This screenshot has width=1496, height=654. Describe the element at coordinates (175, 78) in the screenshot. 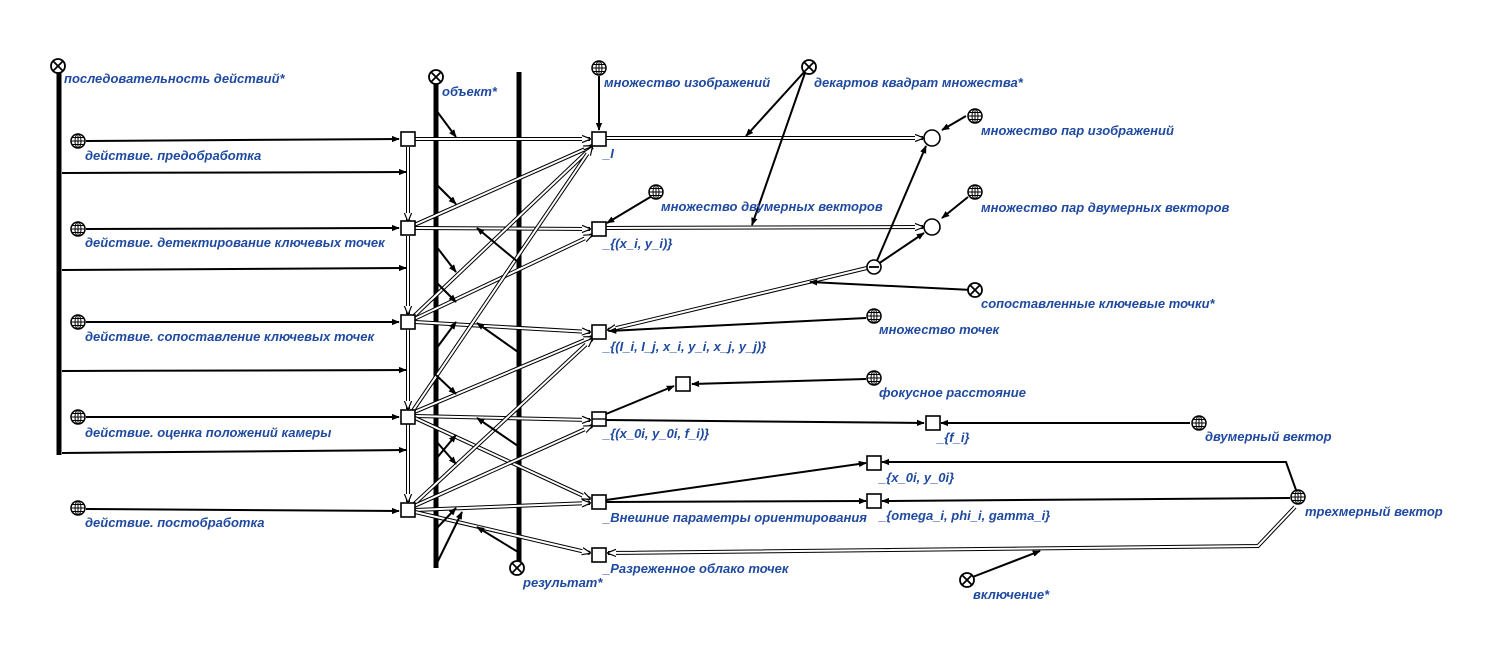

I see `seq-label: последовательность действий*` at that location.